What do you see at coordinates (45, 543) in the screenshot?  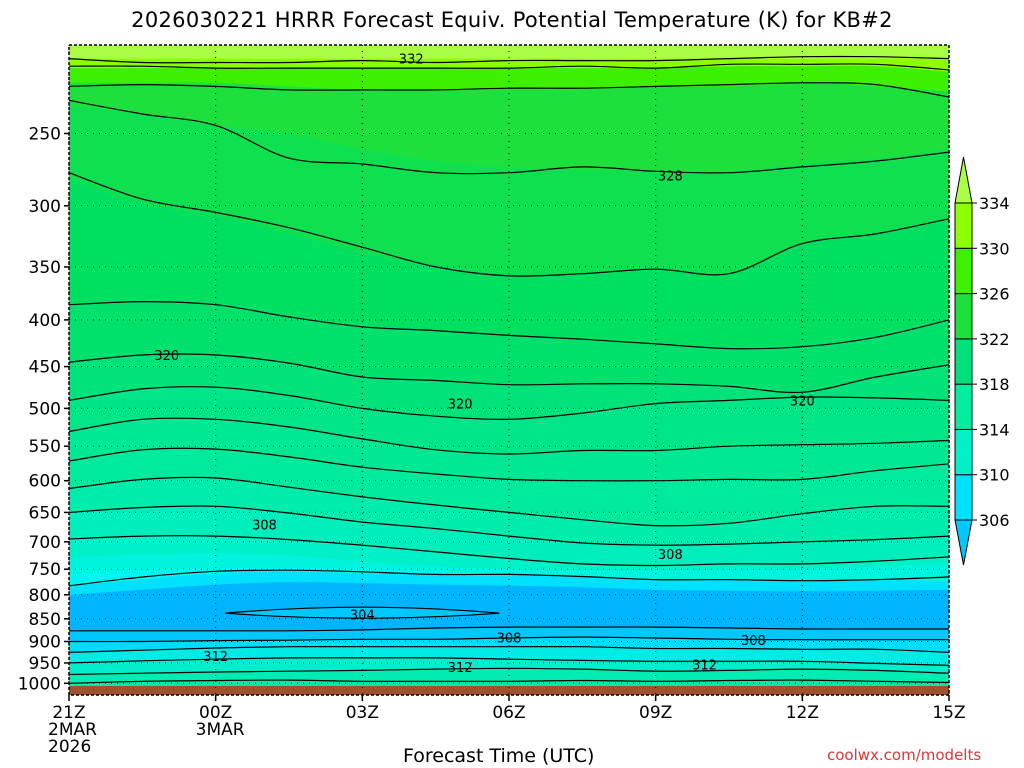 I see `ytick-label-700: 700` at bounding box center [45, 543].